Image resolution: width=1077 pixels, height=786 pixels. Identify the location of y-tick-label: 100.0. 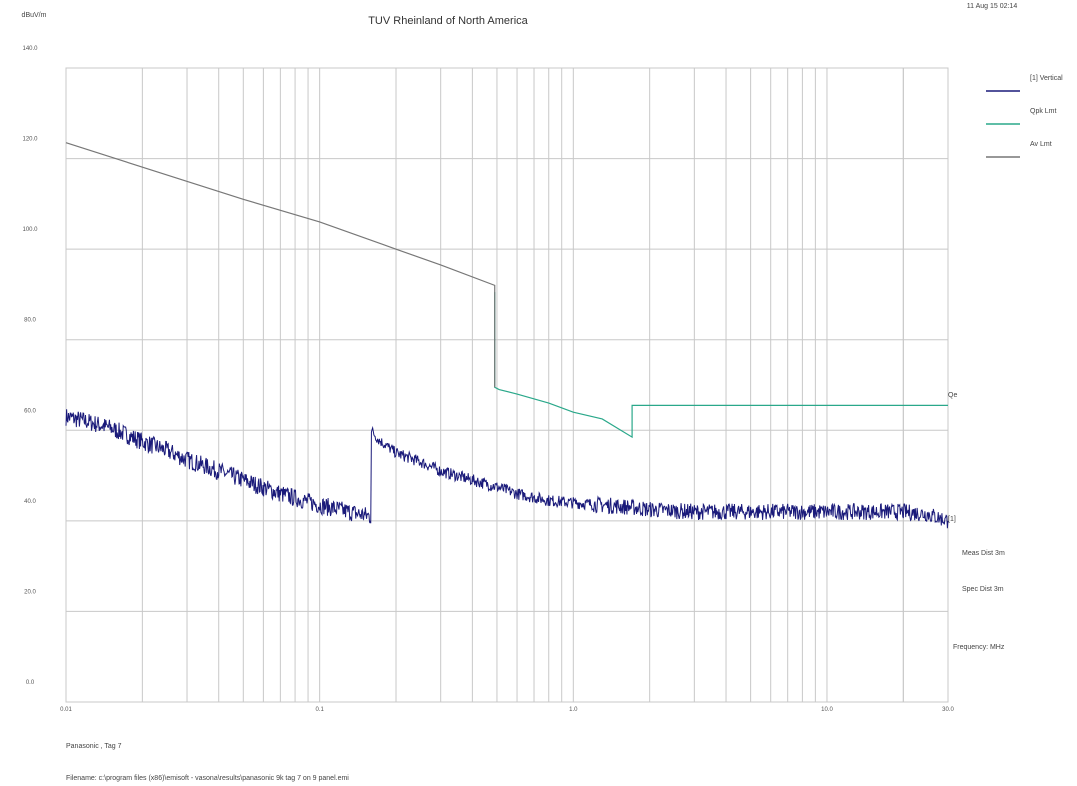
(30, 230).